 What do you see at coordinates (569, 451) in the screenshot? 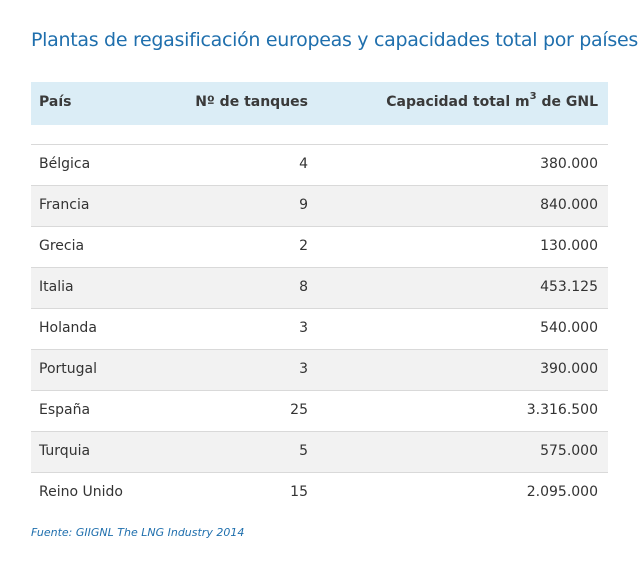
I see `cell-capacity: 575.000` at bounding box center [569, 451].